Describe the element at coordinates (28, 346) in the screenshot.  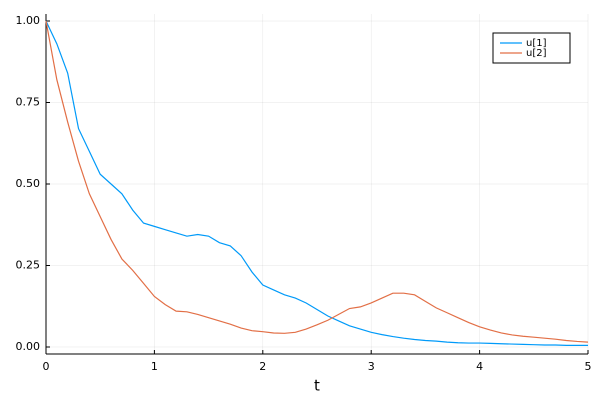
I see `y-tick-label: 0.00` at that location.